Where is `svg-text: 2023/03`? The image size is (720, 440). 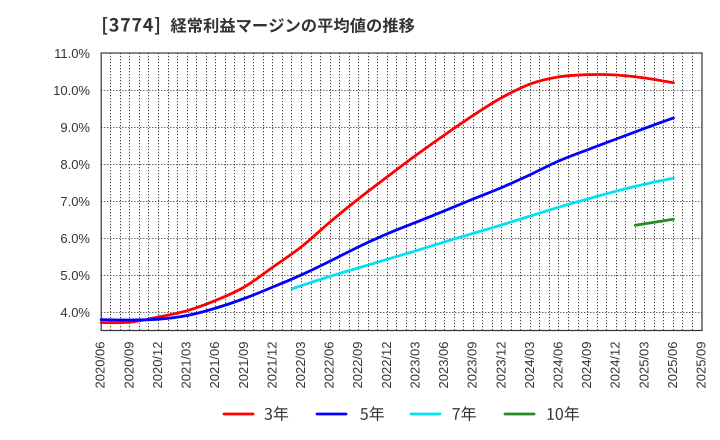
svg-text: 2023/03 is located at coordinates (414, 365).